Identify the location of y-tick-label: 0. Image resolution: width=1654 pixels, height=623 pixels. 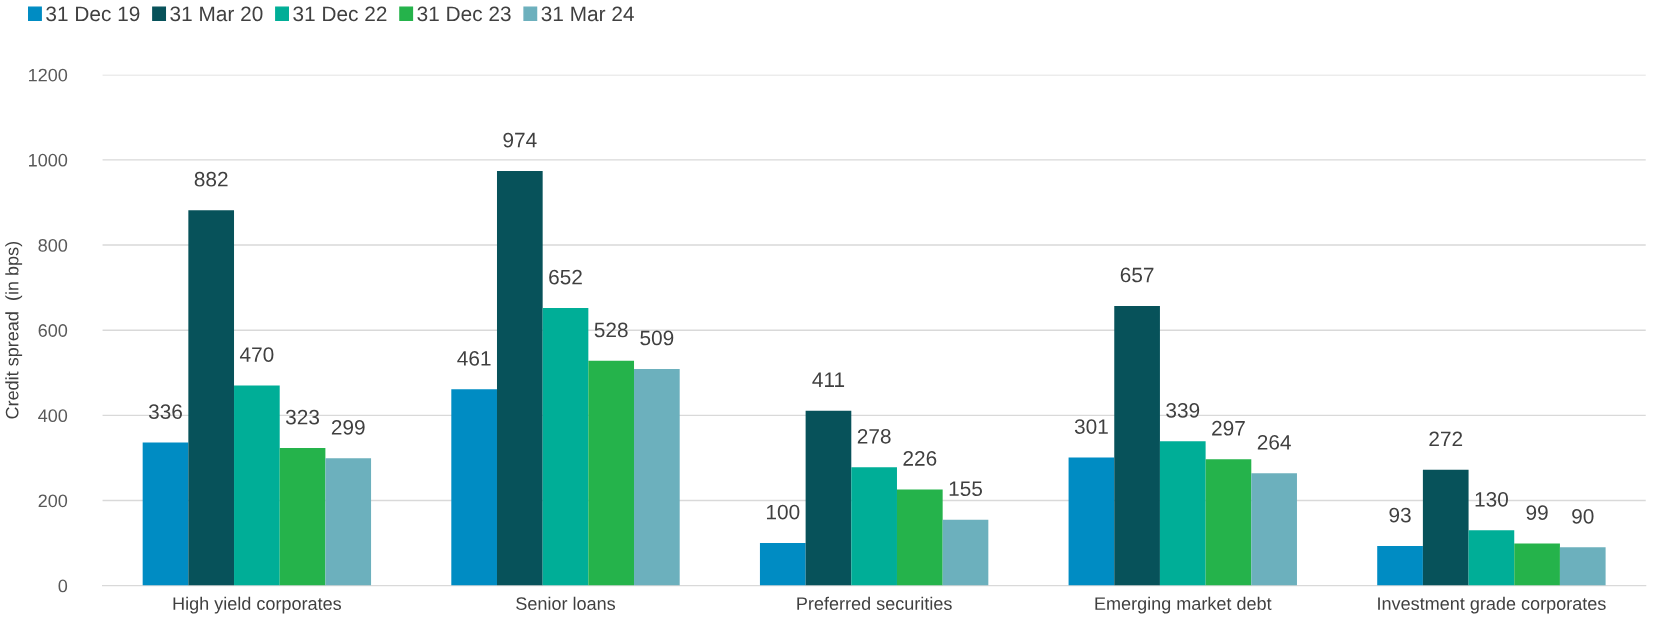
(63, 586).